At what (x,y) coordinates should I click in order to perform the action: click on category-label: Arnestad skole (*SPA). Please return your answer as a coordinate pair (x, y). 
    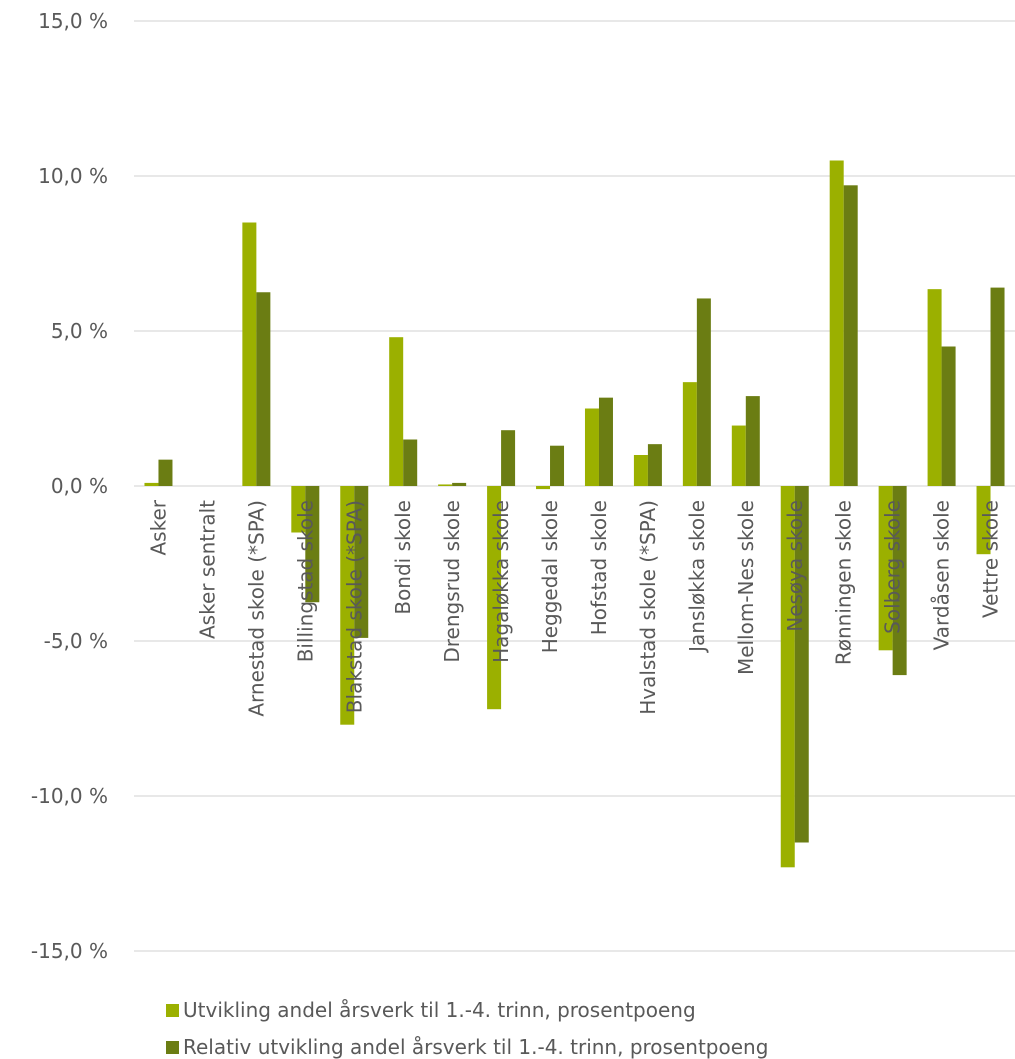
    Looking at the image, I should click on (256, 608).